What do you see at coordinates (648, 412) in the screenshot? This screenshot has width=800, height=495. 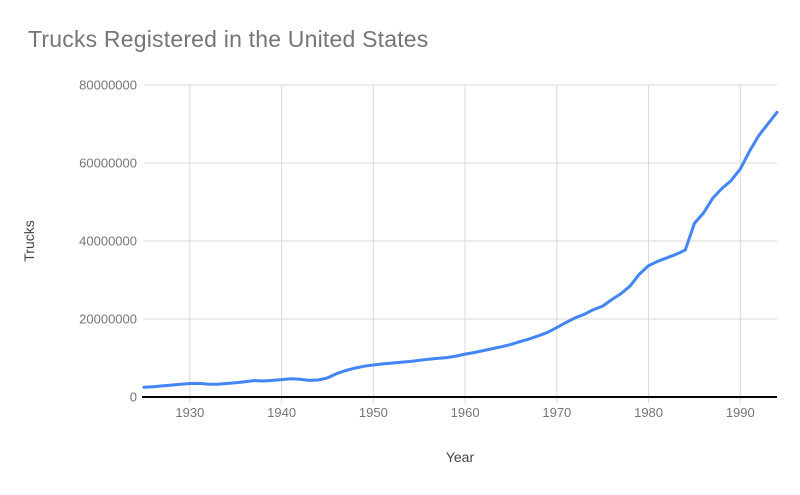 I see `x-tick-label: 1980` at bounding box center [648, 412].